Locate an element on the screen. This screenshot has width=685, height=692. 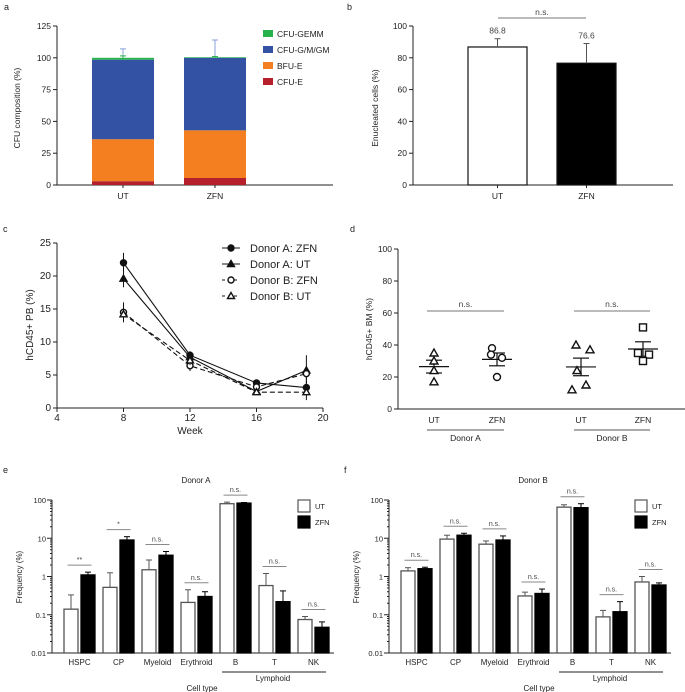
significance-label: * is located at coordinates (118, 525).